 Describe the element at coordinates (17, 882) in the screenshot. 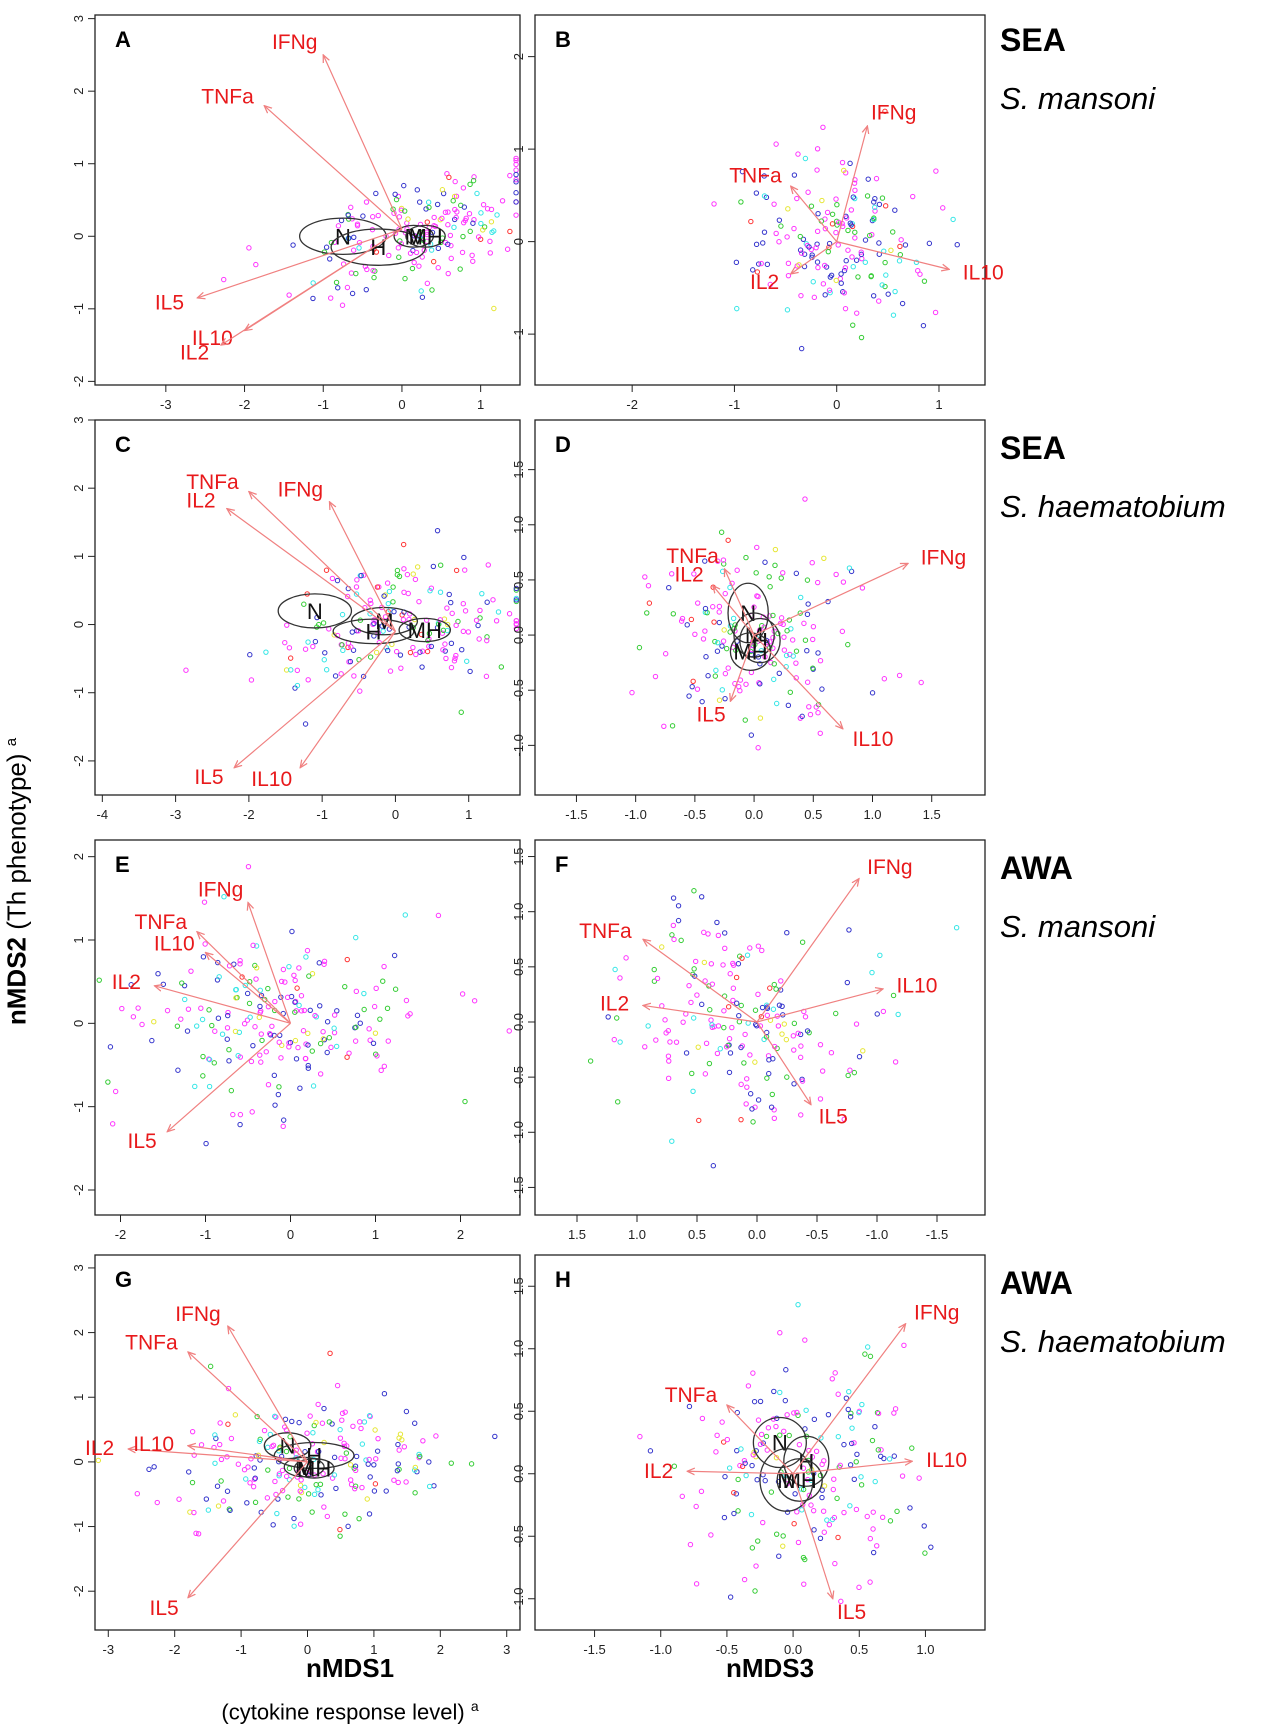

I see `y-axis-title: nMDS2 (Th phenotype) a` at that location.